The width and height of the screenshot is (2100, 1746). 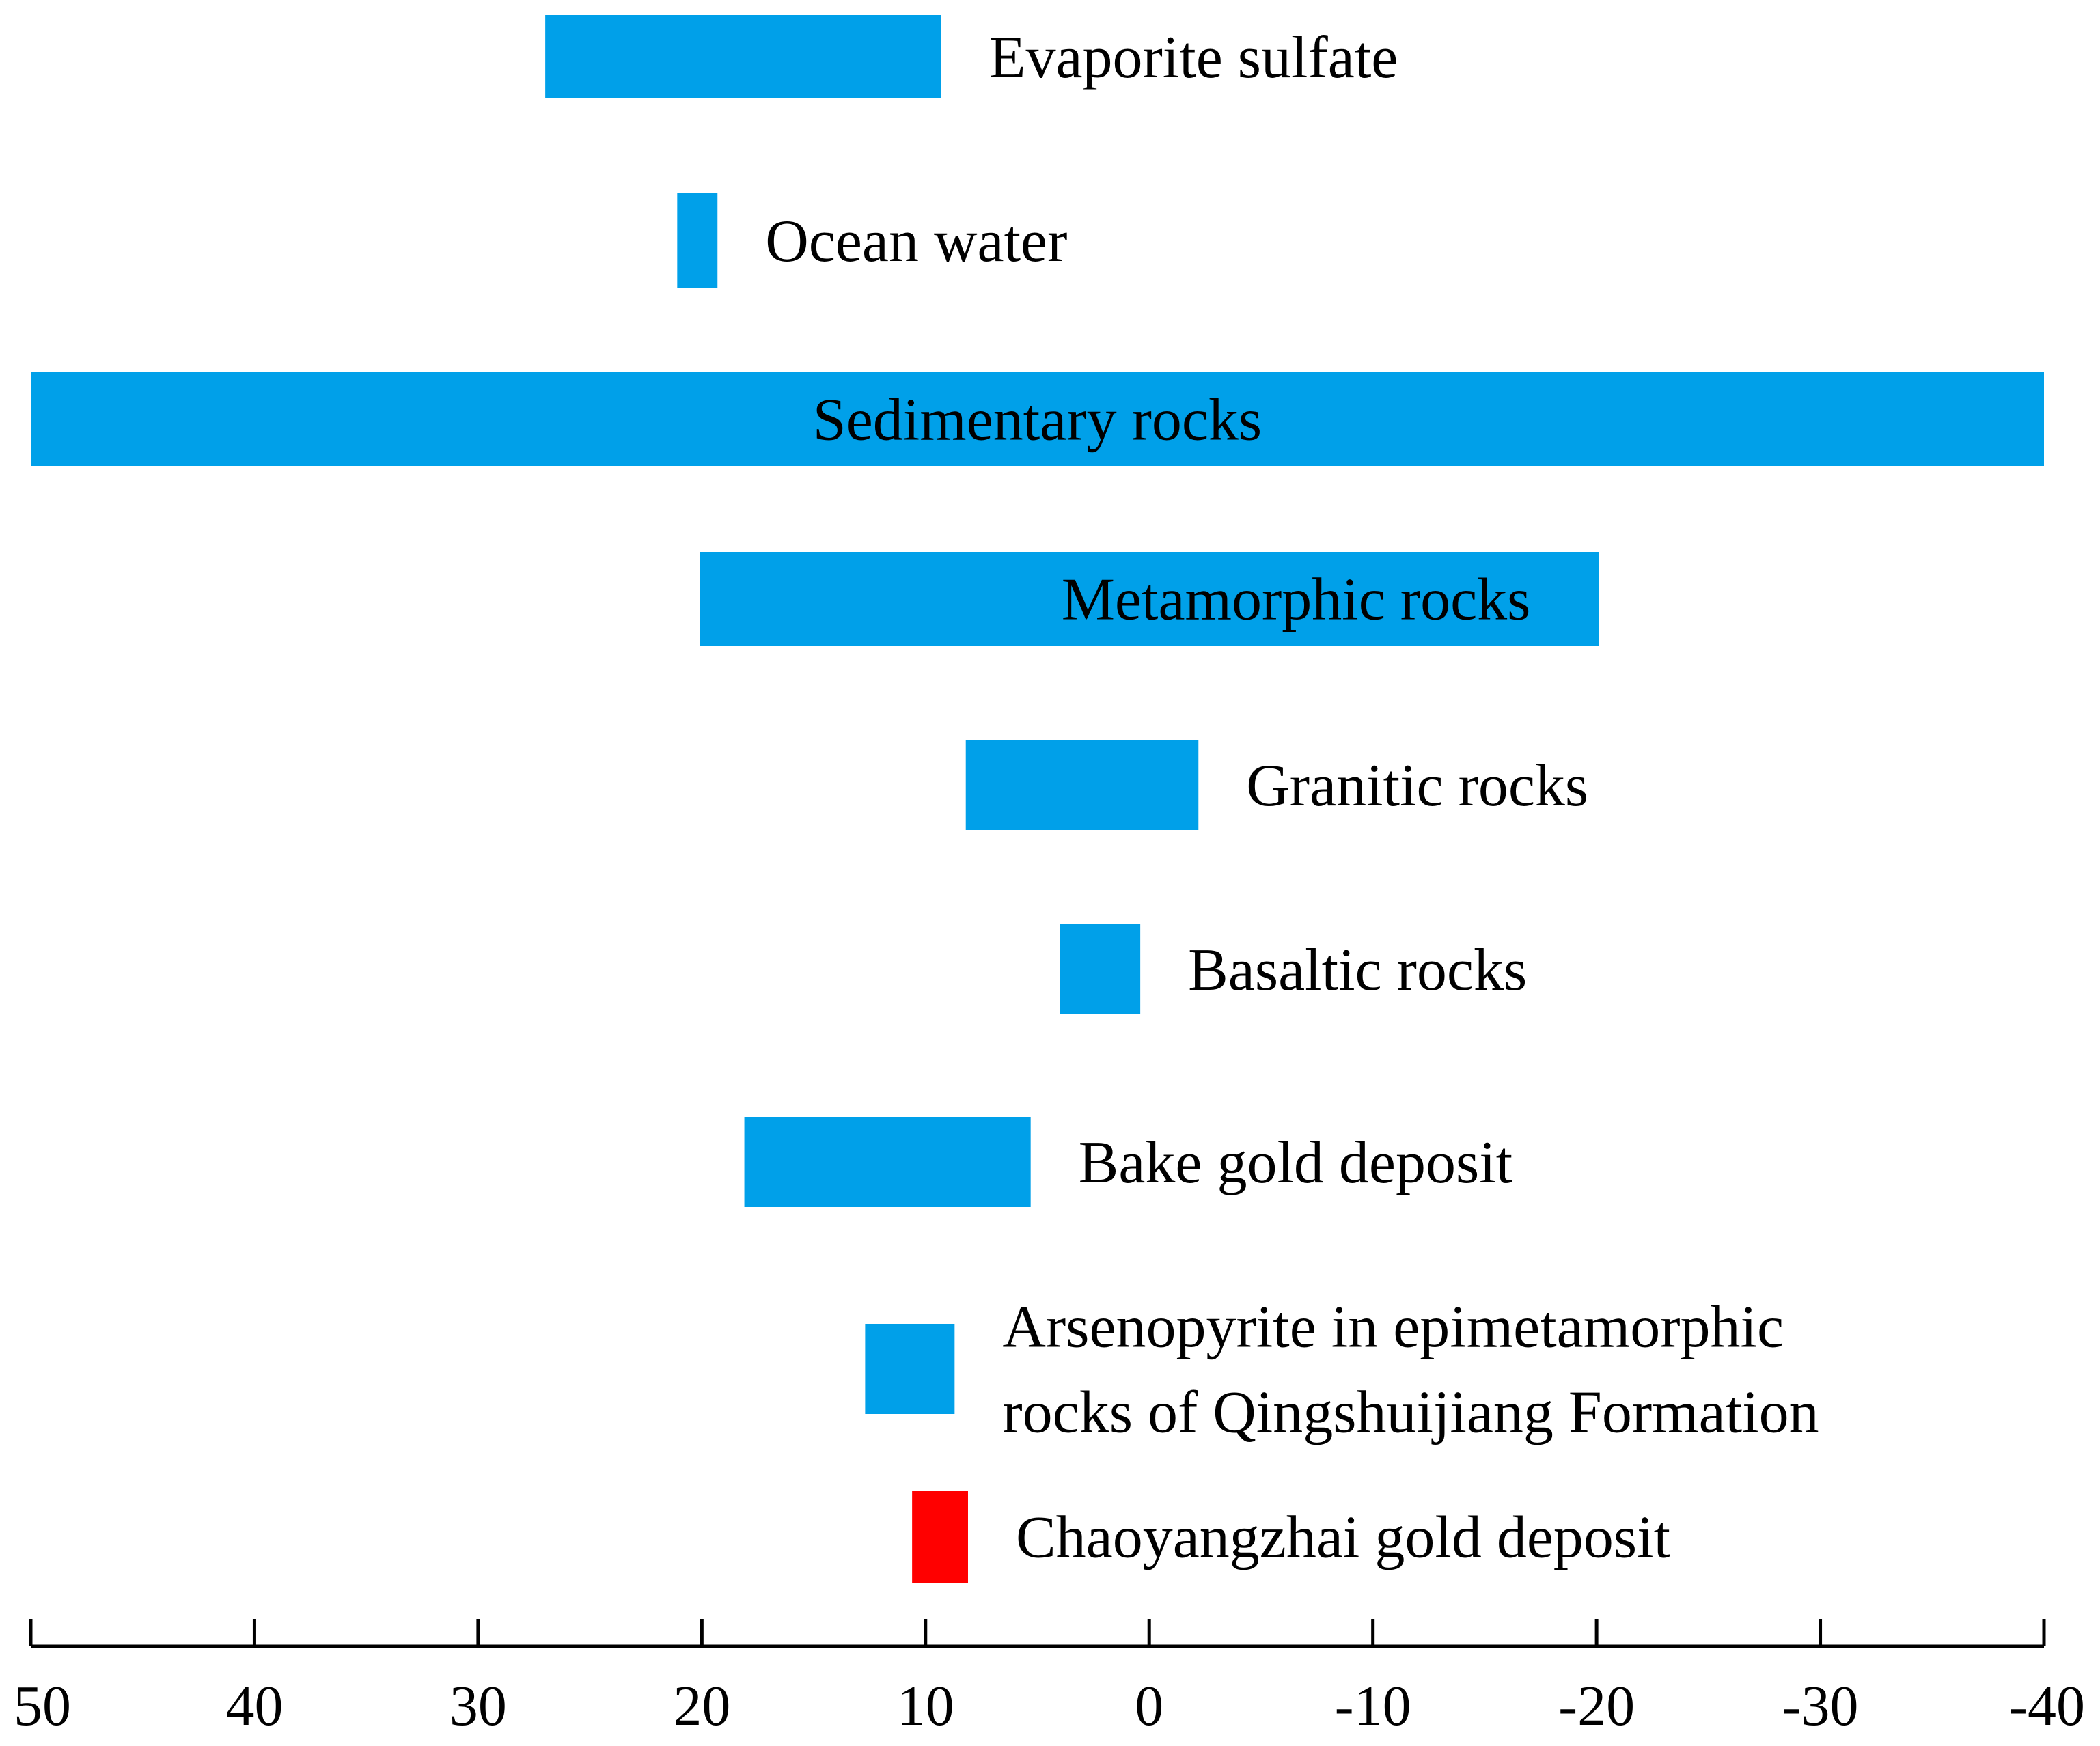 What do you see at coordinates (1373, 1706) in the screenshot?
I see `x-tick-label-6: -10` at bounding box center [1373, 1706].